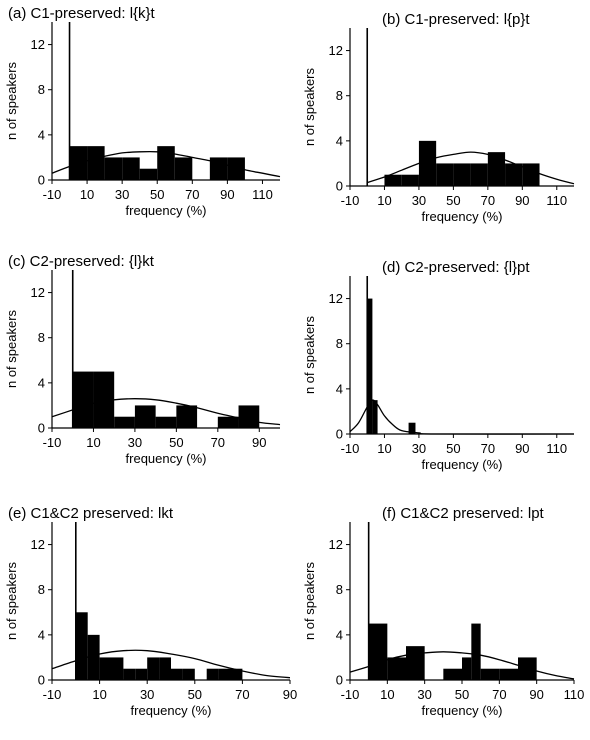  Describe the element at coordinates (81, 261) in the screenshot. I see `chart-title: (c) C2-preserved: {l}kt` at that location.